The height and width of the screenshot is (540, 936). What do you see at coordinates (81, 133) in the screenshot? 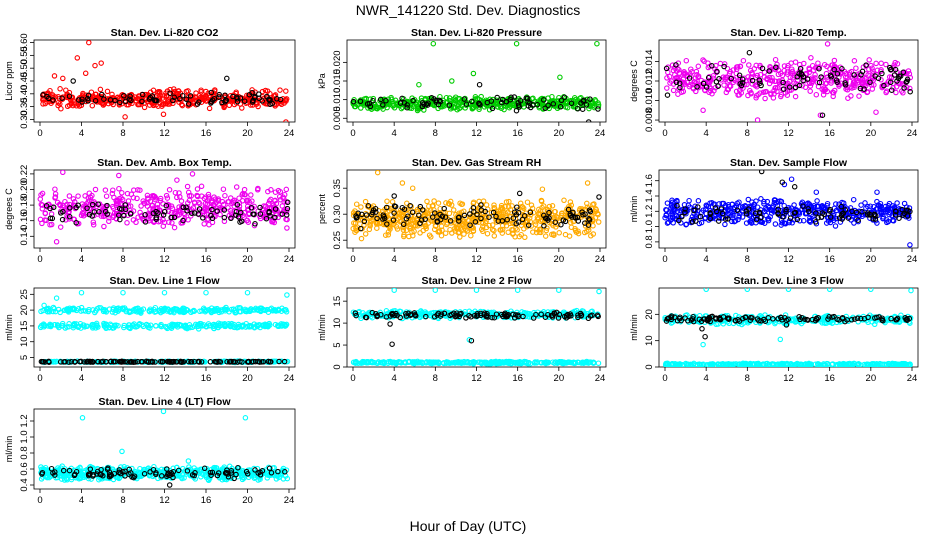
I see `x-tick-label: 4` at bounding box center [81, 133].